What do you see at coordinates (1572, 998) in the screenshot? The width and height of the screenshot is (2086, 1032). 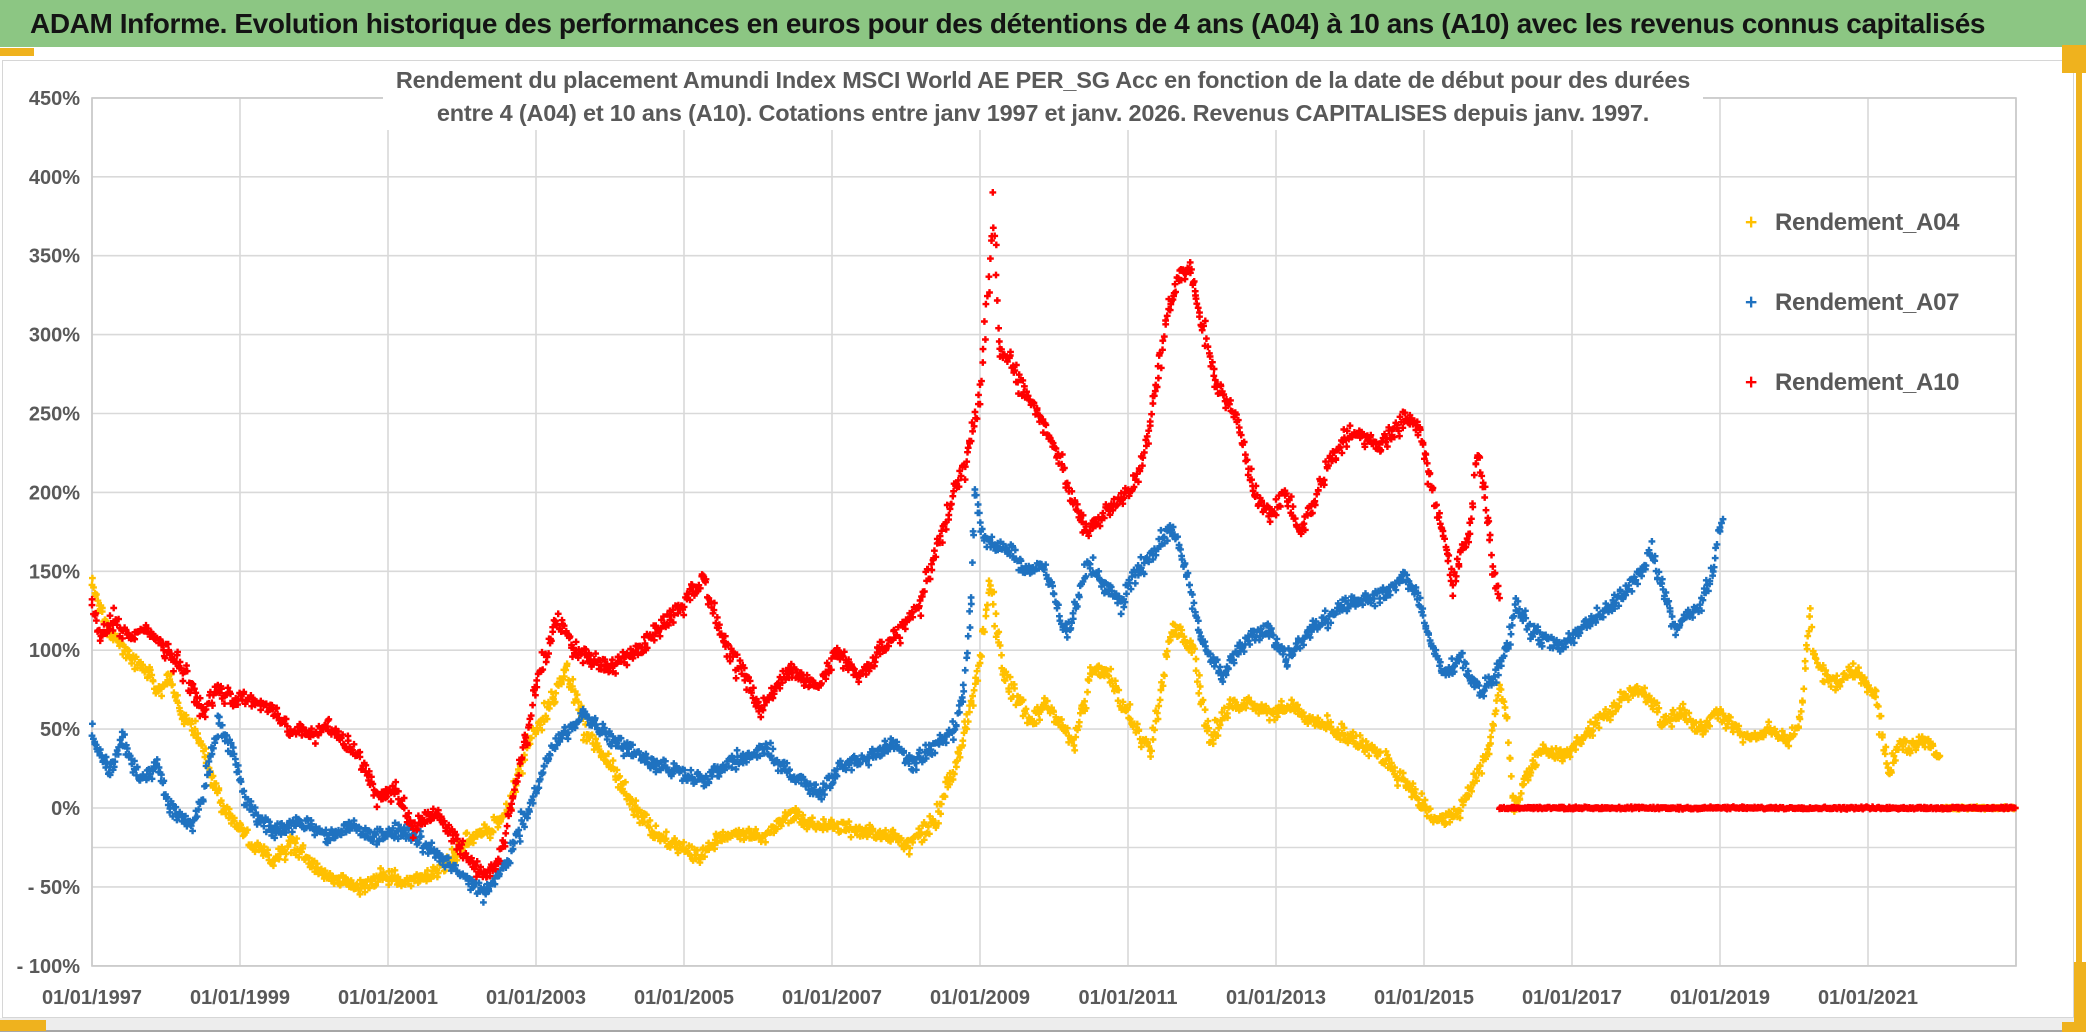 I see `x-axis-tick-label: 01/01/2017` at bounding box center [1572, 998].